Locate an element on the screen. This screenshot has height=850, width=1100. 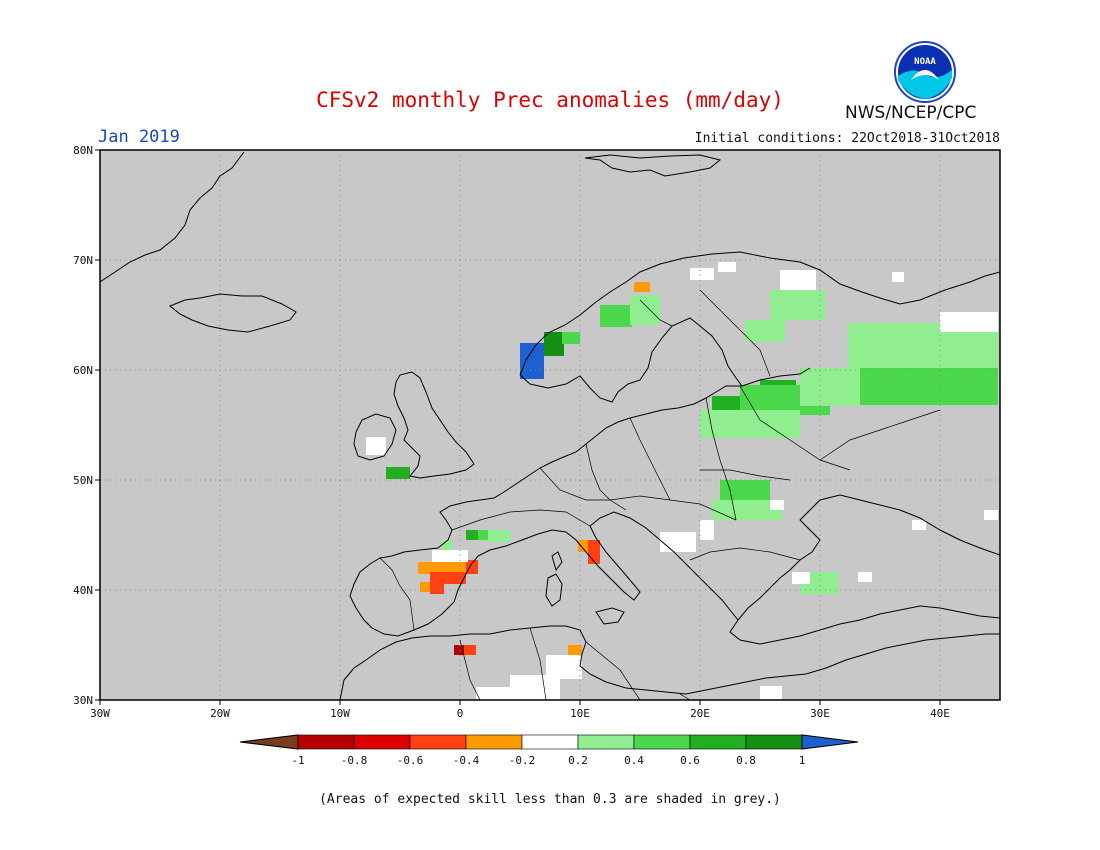
legend-label: -0.6 is located at coordinates (410, 760).